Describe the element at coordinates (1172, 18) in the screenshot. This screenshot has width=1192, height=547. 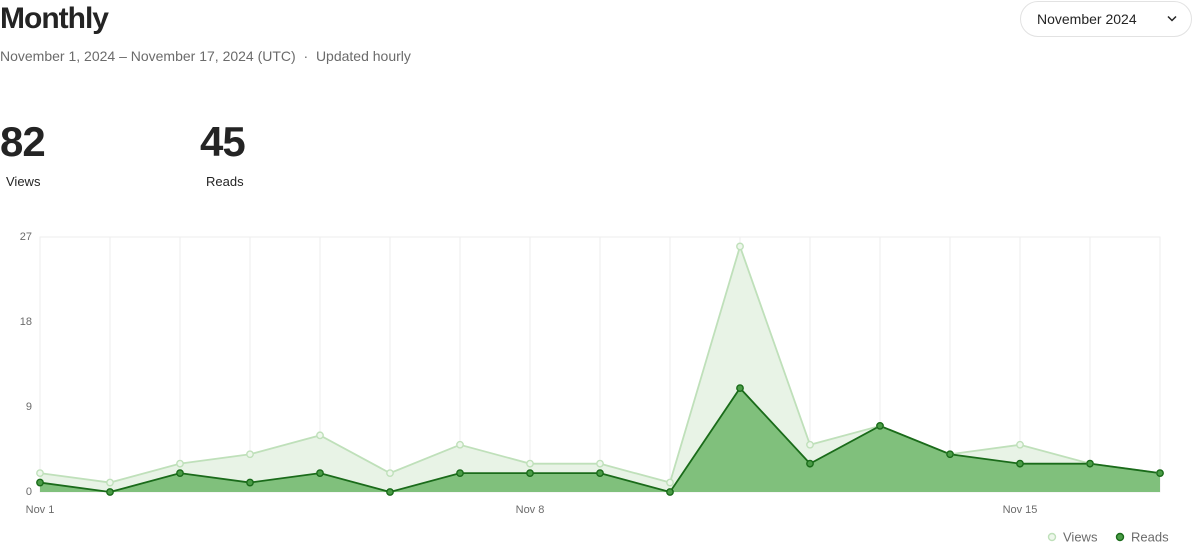
I see `chevron` at that location.